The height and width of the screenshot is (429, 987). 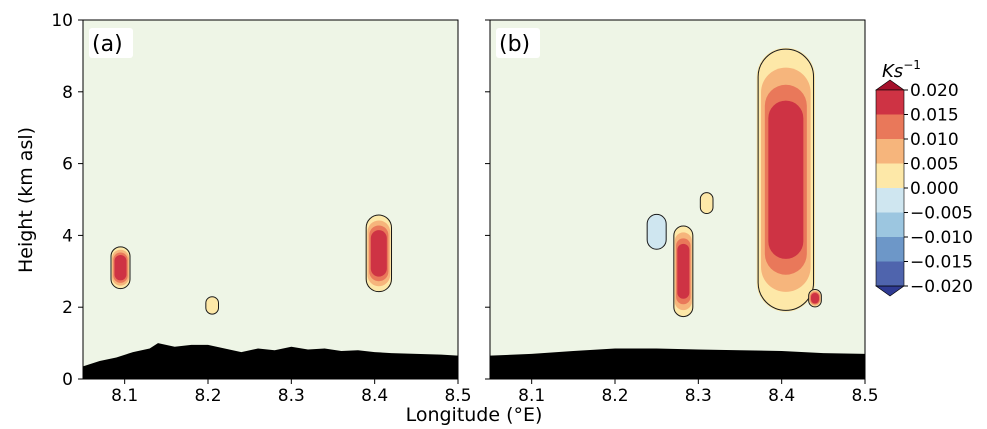 What do you see at coordinates (934, 116) in the screenshot?
I see `colorbar-label: 0.015` at bounding box center [934, 116].